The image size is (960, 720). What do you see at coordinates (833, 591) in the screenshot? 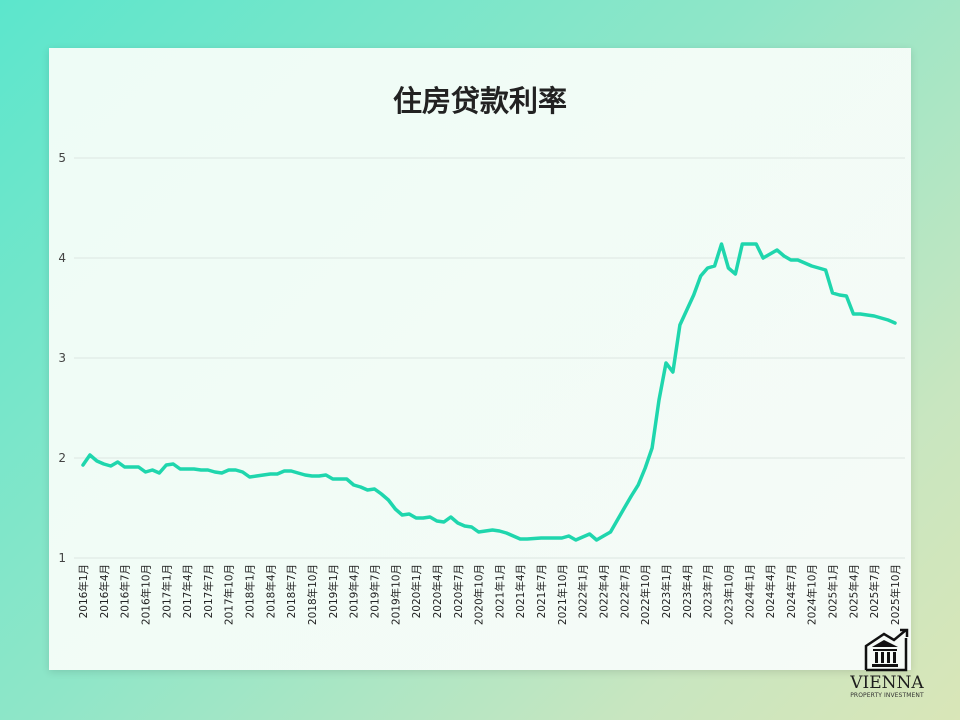
I see `x-tick-label: 2025年1月` at bounding box center [833, 591].